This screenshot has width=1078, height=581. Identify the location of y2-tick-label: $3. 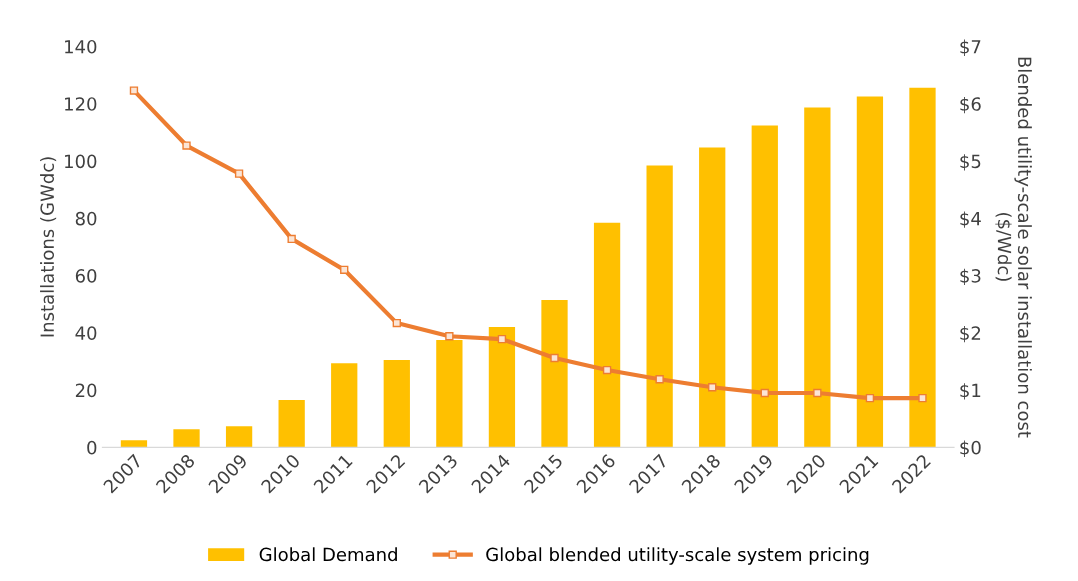
(970, 277).